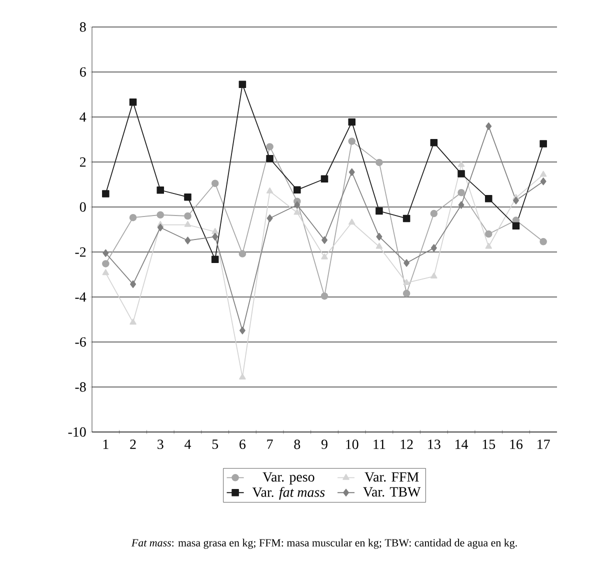  I want to click on x-tick-label: 15, so click(489, 444).